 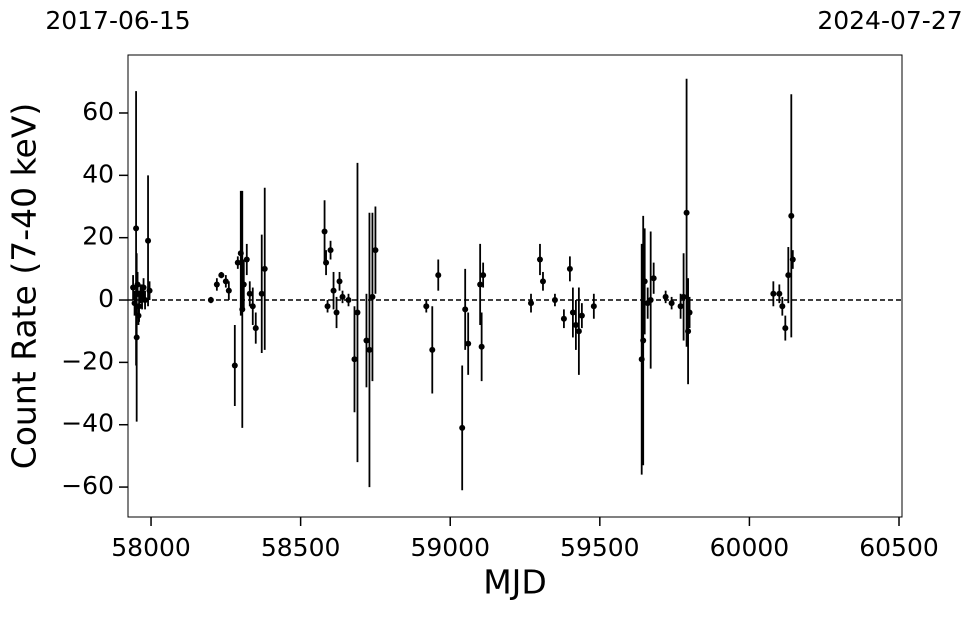 What do you see at coordinates (98, 236) in the screenshot?
I see `y-tick-label: 20` at bounding box center [98, 236].